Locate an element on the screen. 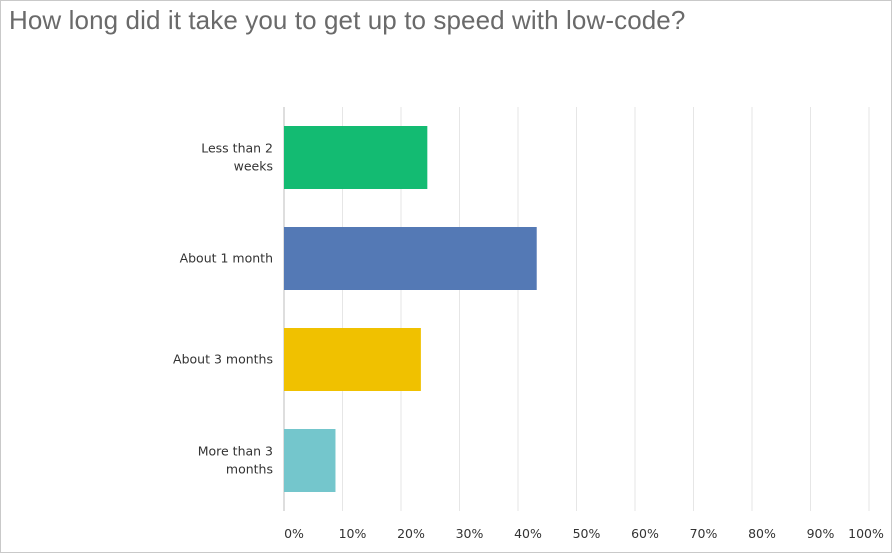 This screenshot has height=553, width=892. x-tick-label: 80% is located at coordinates (762, 533).